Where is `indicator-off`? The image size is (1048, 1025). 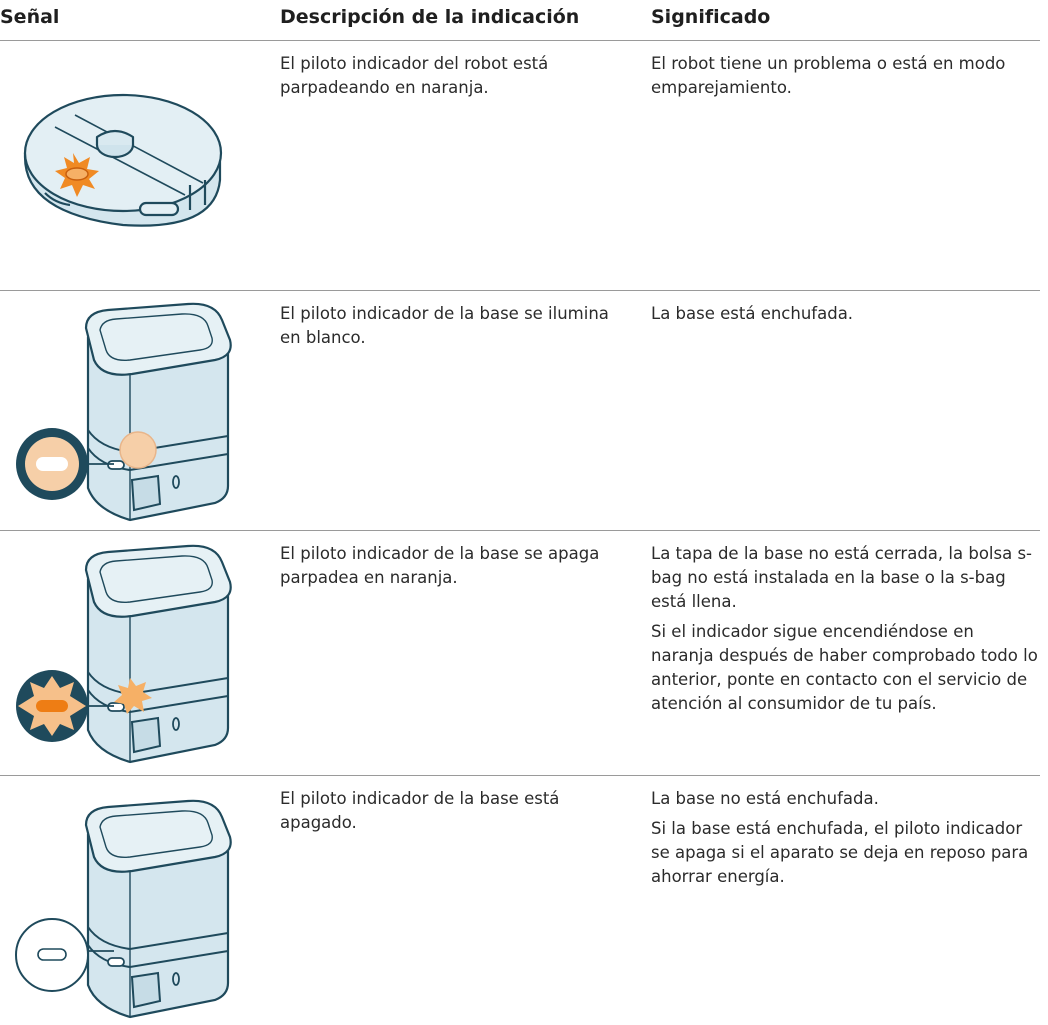
indicator-off is located at coordinates (52, 954).